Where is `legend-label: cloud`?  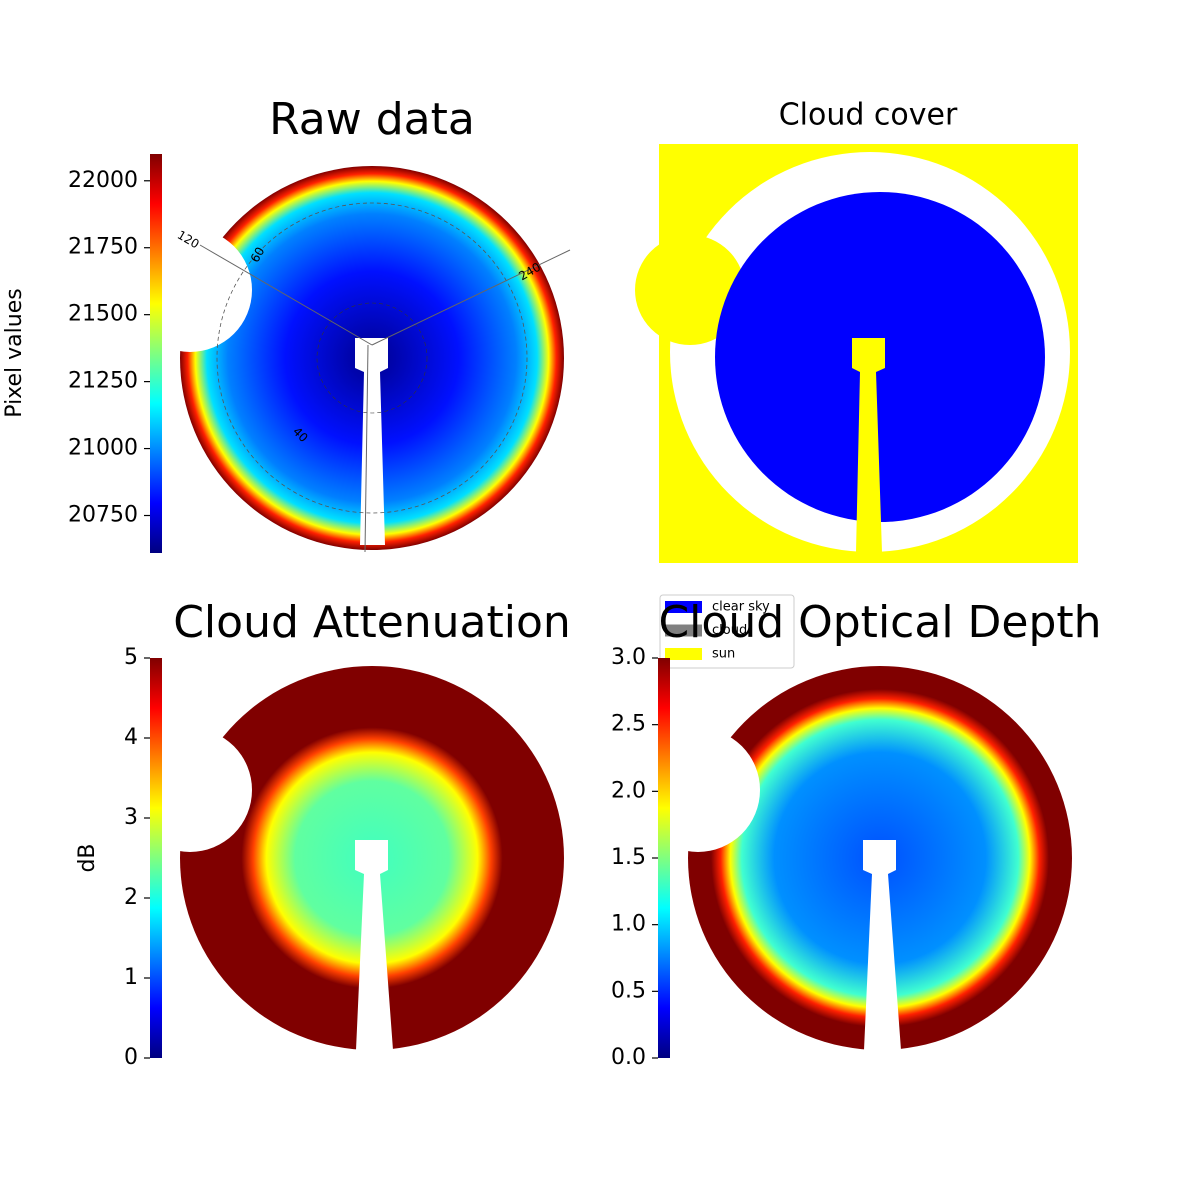 legend-label: cloud is located at coordinates (729, 630).